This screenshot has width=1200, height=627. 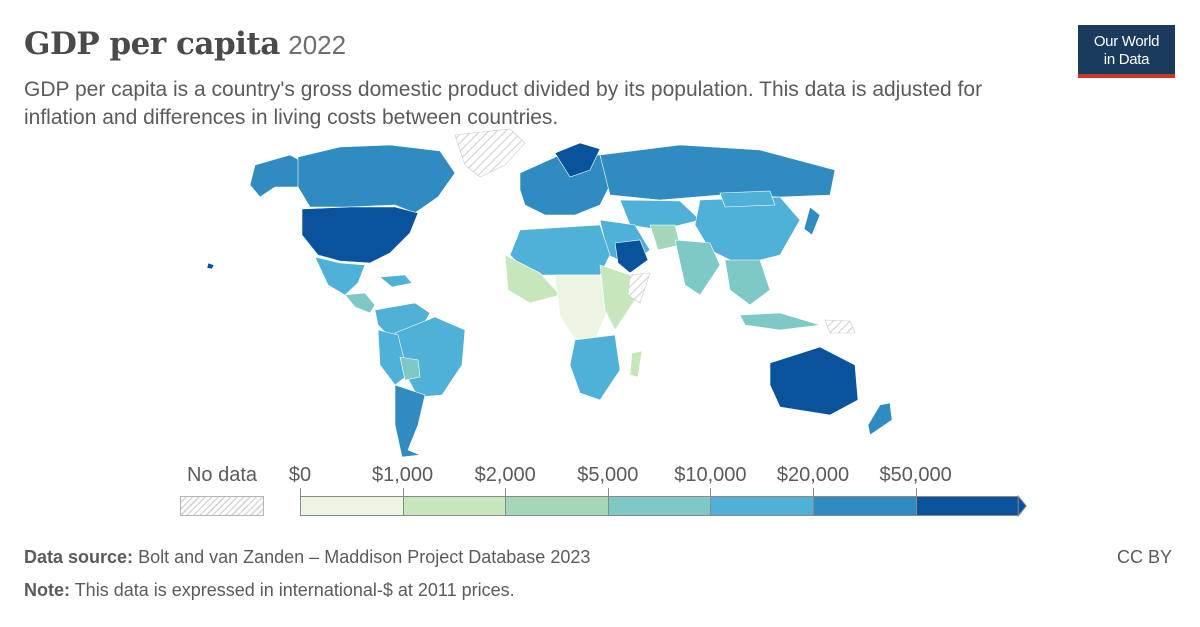 I want to click on chart-title-row: GDP per capita 2022, so click(x=185, y=44).